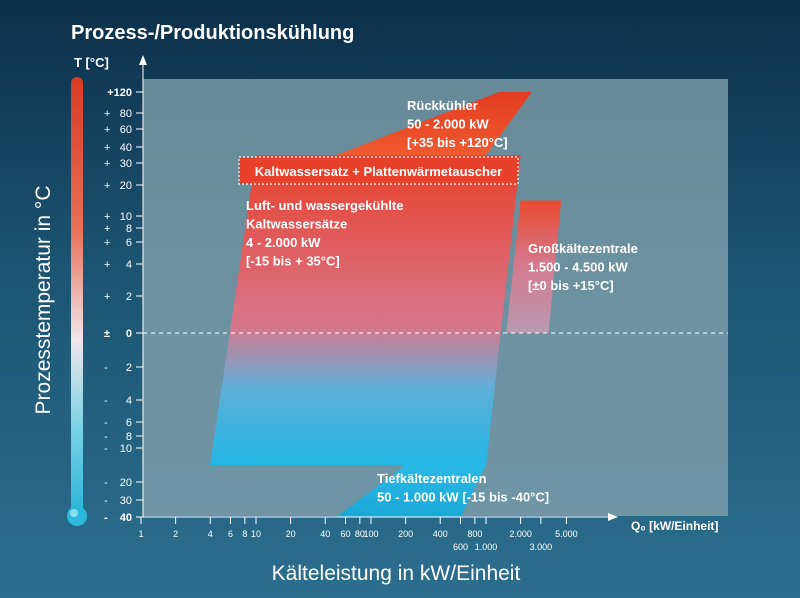 Image resolution: width=800 pixels, height=598 pixels. What do you see at coordinates (230, 534) in the screenshot?
I see `x-tick-label-3: 6` at bounding box center [230, 534].